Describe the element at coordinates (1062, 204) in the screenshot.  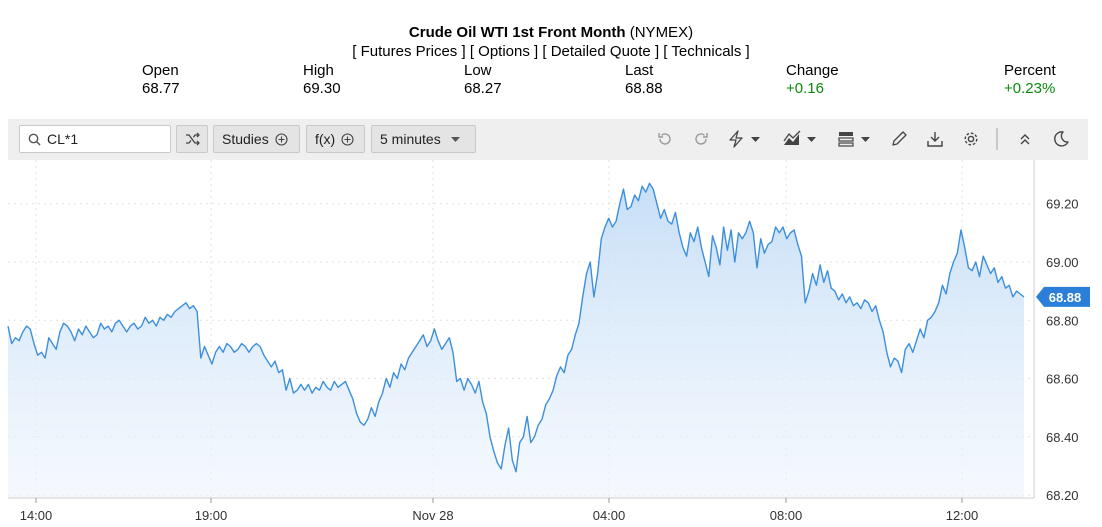
I see `y-tick-label: 69.20` at that location.